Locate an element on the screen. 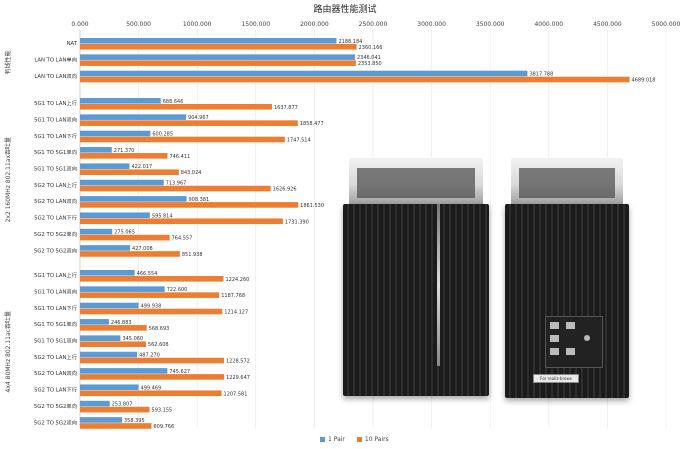  data-label-1-pair: 600.285 is located at coordinates (162, 135).